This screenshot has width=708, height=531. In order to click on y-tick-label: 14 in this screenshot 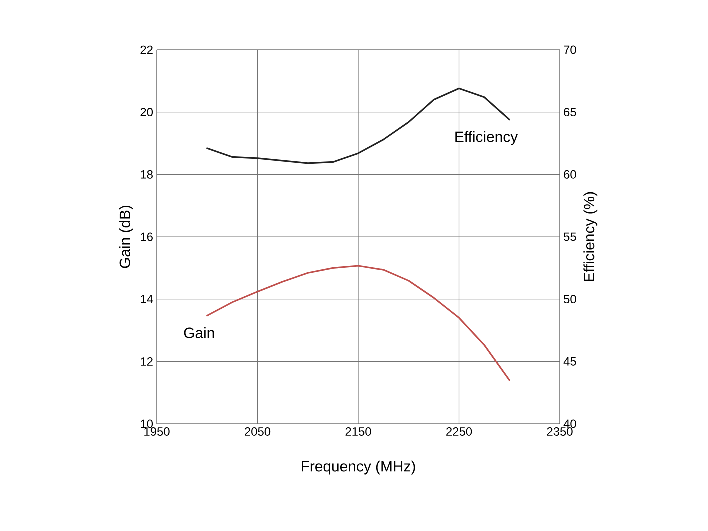, I will do `click(147, 299)`.